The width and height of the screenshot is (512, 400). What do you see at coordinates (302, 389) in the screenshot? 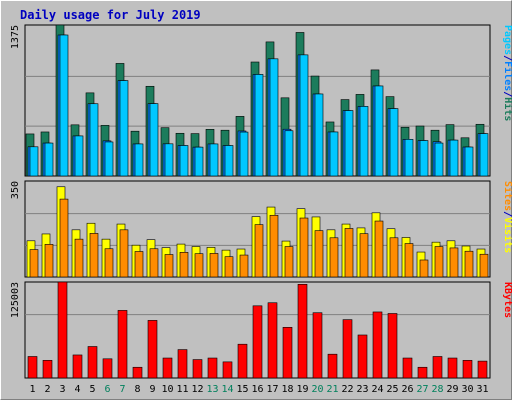
I see `x-tick-label: 19` at bounding box center [302, 389].